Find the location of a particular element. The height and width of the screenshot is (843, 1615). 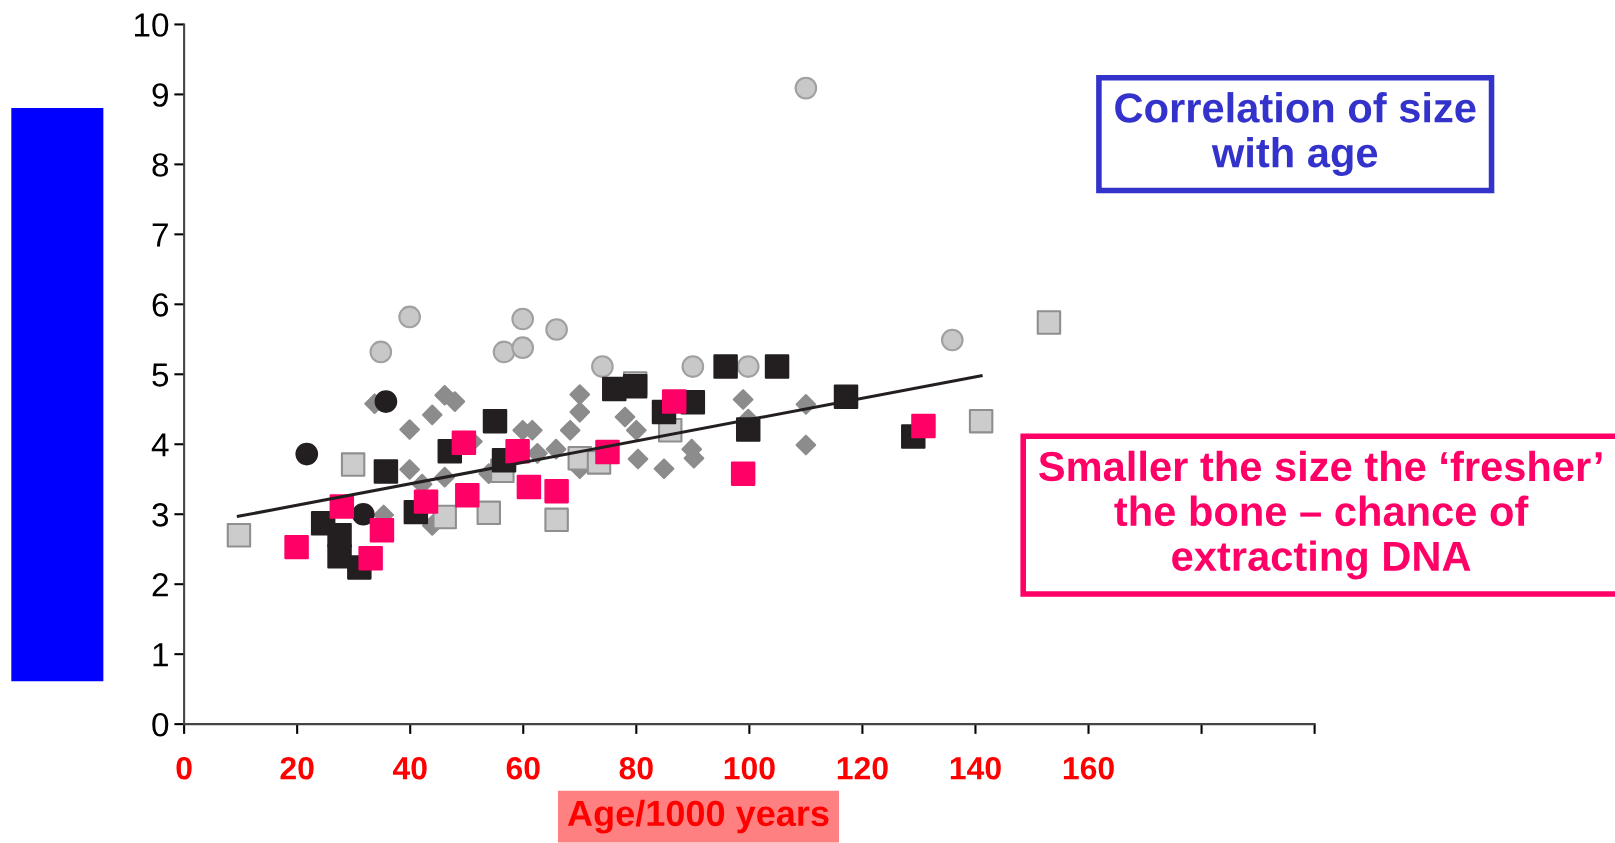

y-tick-label: 5 is located at coordinates (160, 375).